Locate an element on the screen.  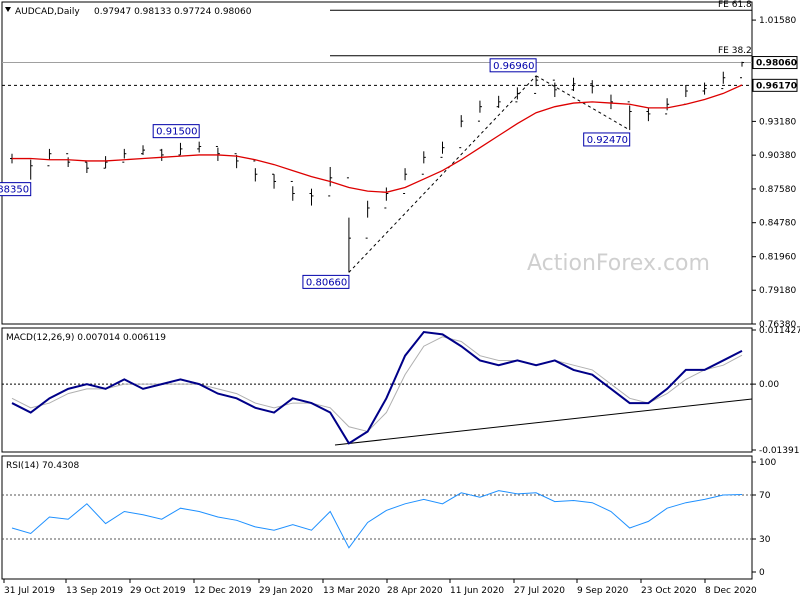
rsi-line is located at coordinates (377, 519).